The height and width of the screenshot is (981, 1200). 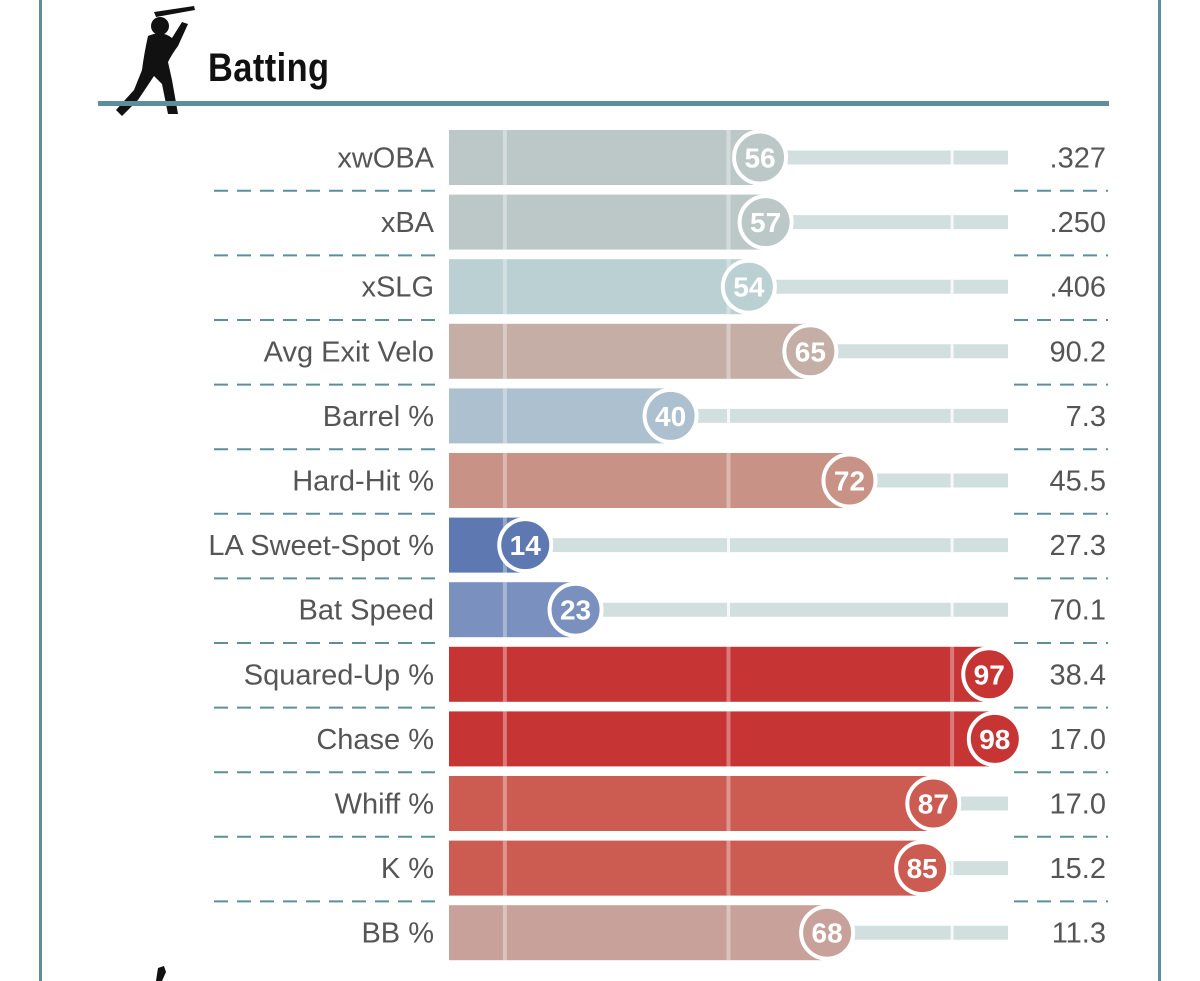 I want to click on section-title: Batting, so click(x=269, y=68).